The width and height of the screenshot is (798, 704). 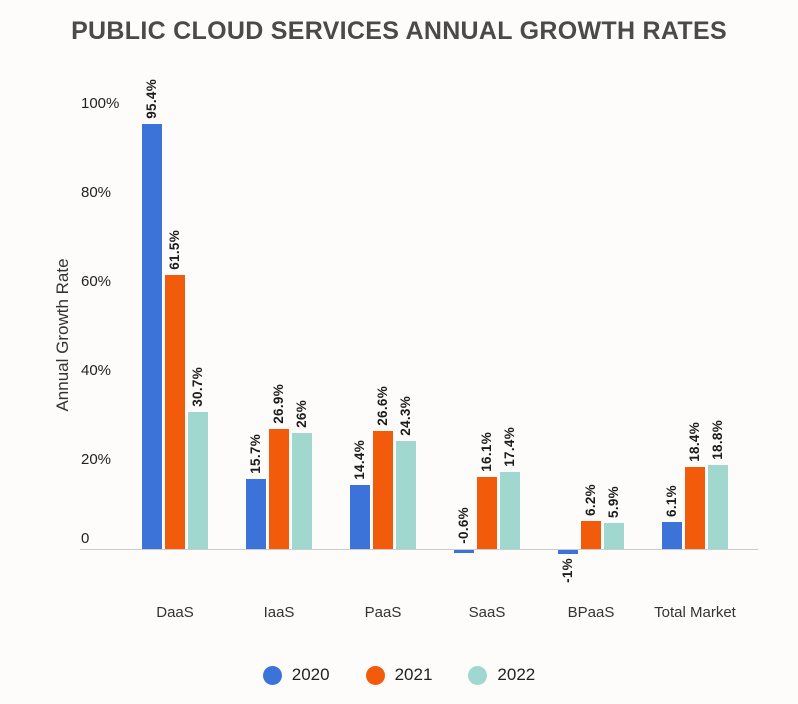 What do you see at coordinates (591, 535) in the screenshot?
I see `bar-2021-bpaas` at bounding box center [591, 535].